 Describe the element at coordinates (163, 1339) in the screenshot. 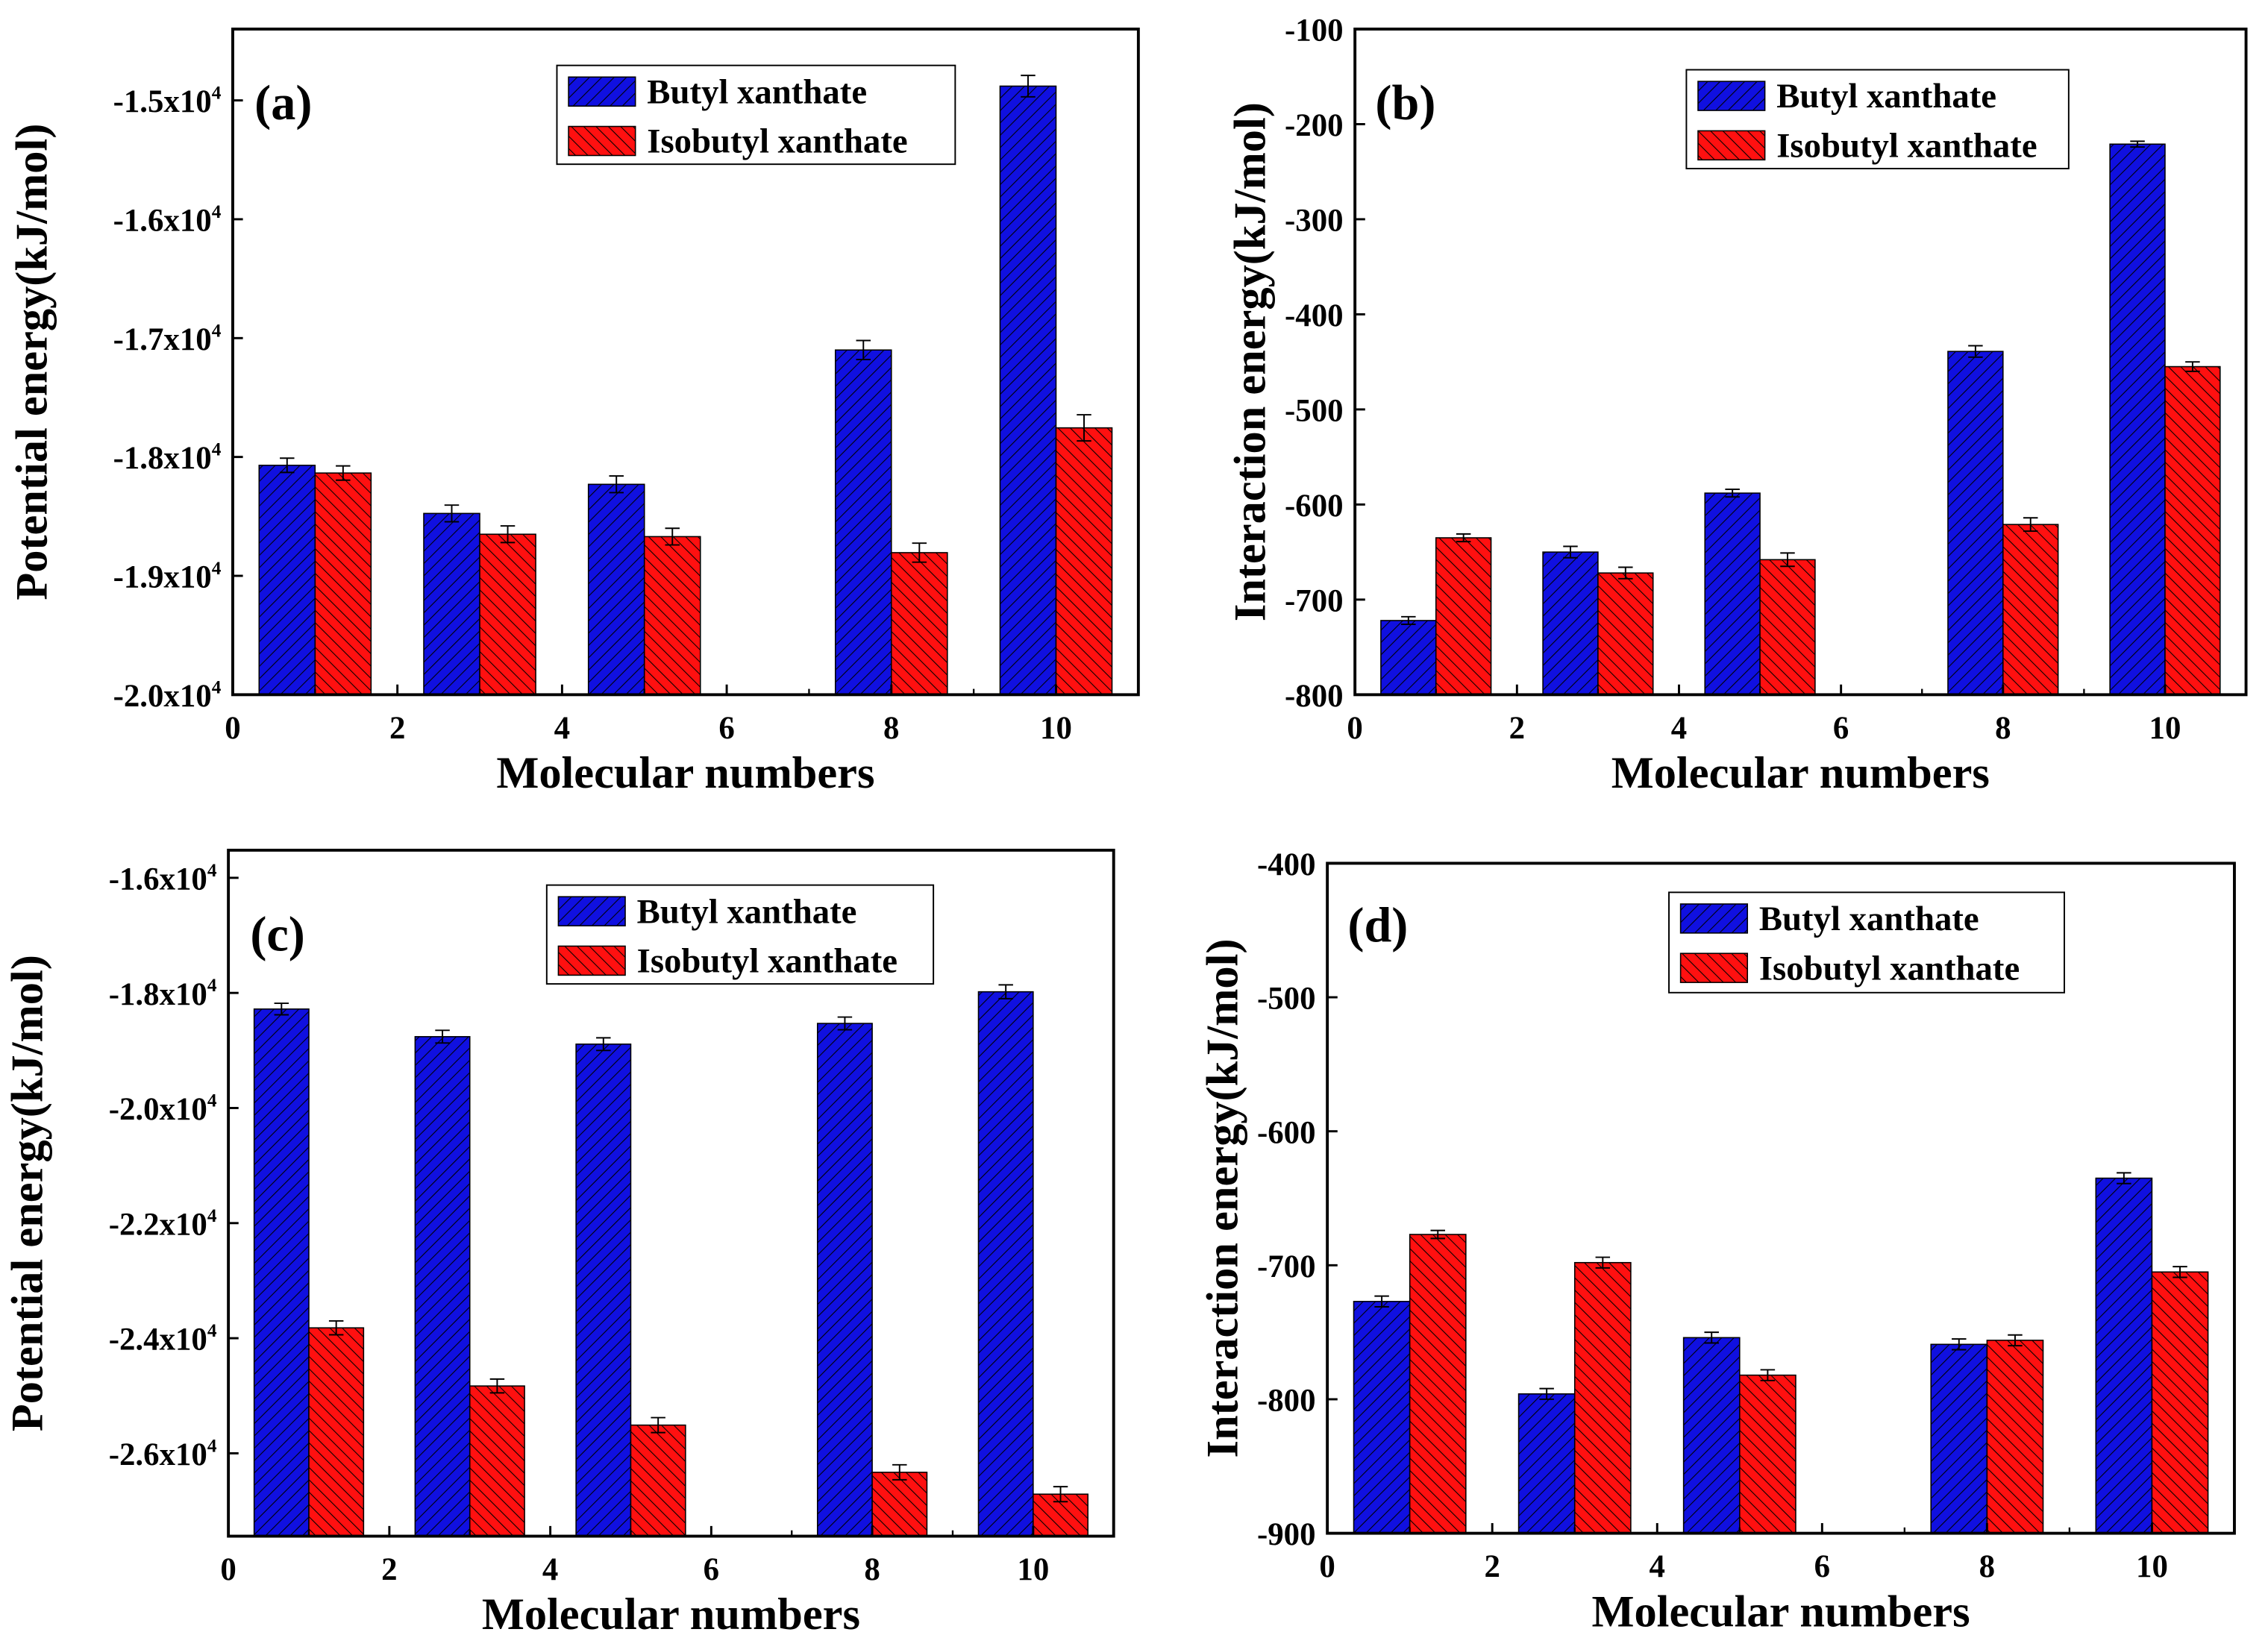

I see `y-tick-label: -2.4x10⁴` at that location.